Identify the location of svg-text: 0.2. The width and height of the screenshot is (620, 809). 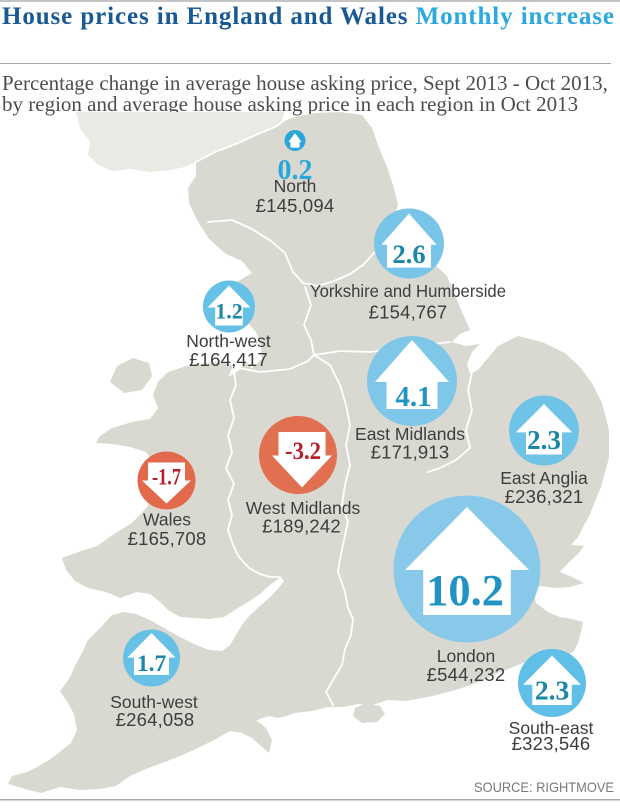
(295, 170).